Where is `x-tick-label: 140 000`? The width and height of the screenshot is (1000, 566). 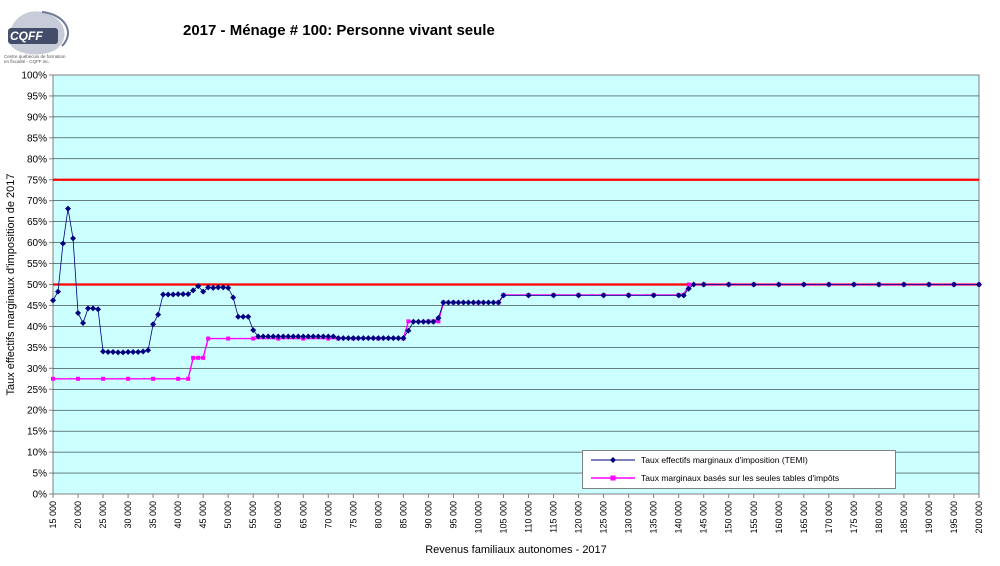 x-tick-label: 140 000 is located at coordinates (679, 517).